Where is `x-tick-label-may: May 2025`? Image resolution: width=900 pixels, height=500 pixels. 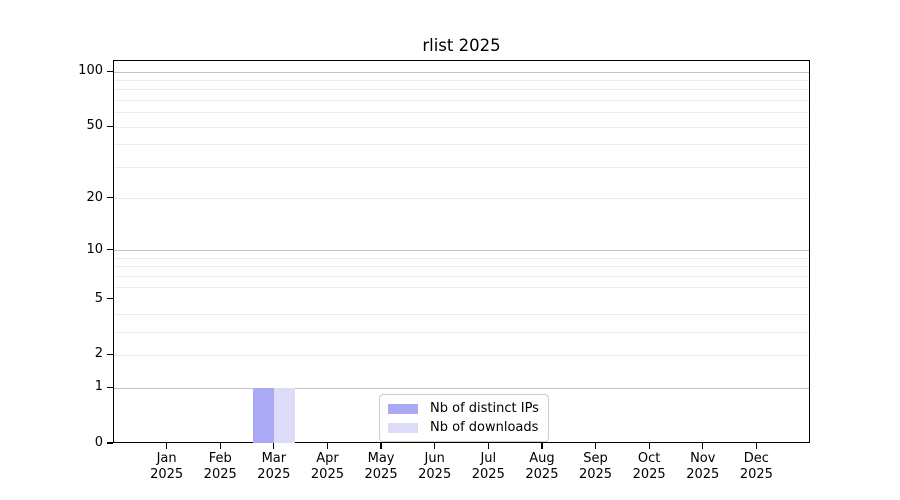 x-tick-label-may: May 2025 is located at coordinates (381, 466).